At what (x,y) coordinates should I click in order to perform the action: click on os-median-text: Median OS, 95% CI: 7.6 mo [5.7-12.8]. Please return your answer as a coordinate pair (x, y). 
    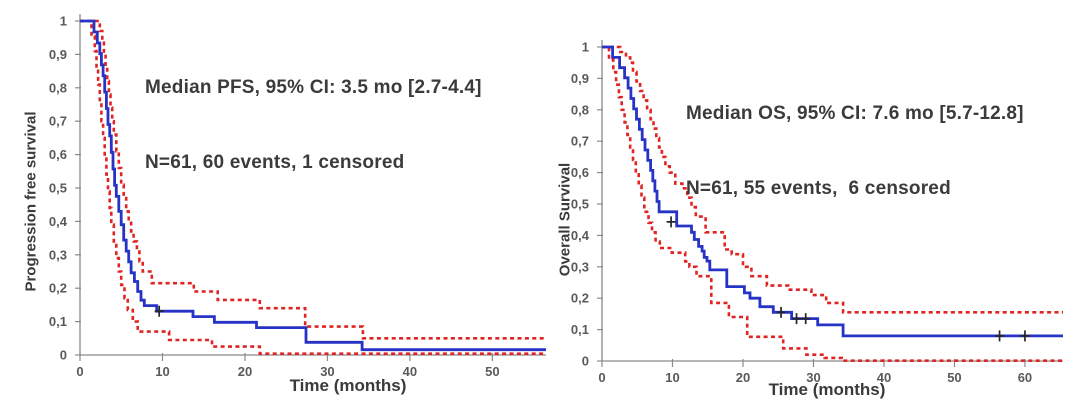
    Looking at the image, I should click on (855, 113).